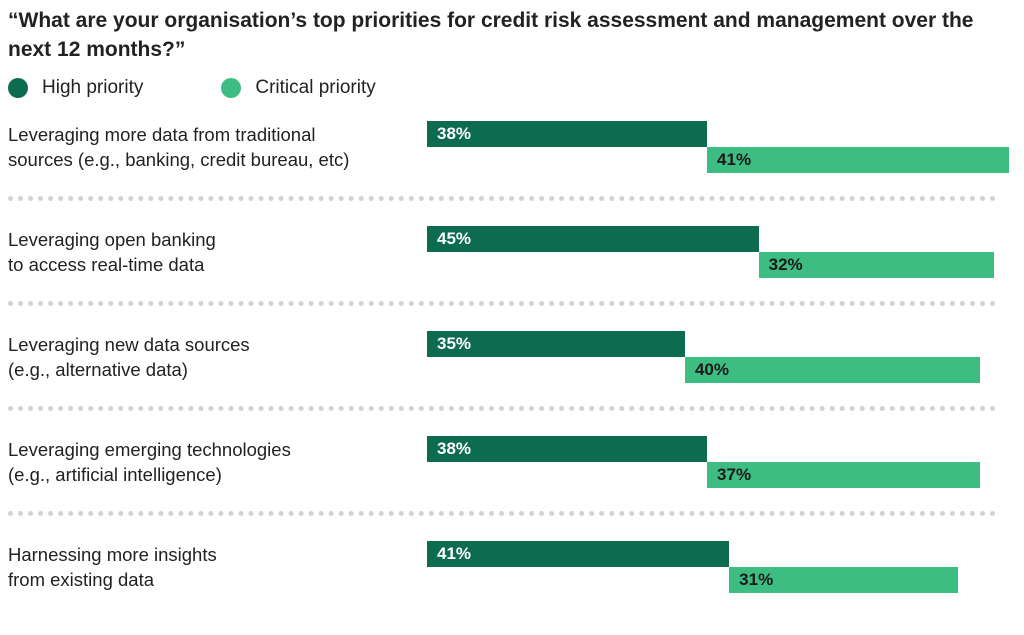  Describe the element at coordinates (556, 344) in the screenshot. I see `bar-high-priority: 35%` at that location.